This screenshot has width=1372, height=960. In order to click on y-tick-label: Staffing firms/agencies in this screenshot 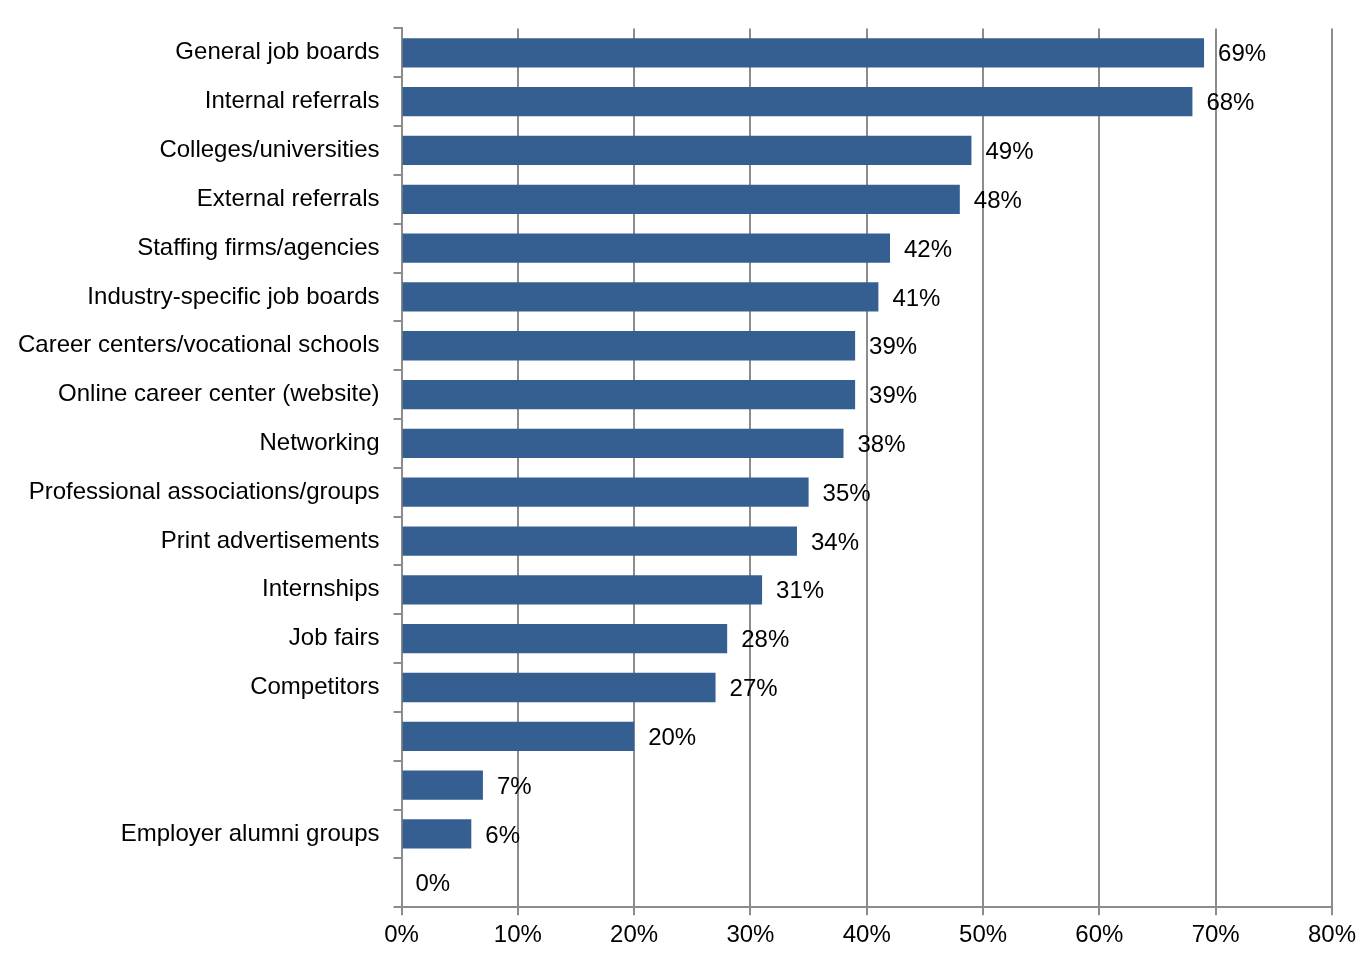, I will do `click(258, 246)`.